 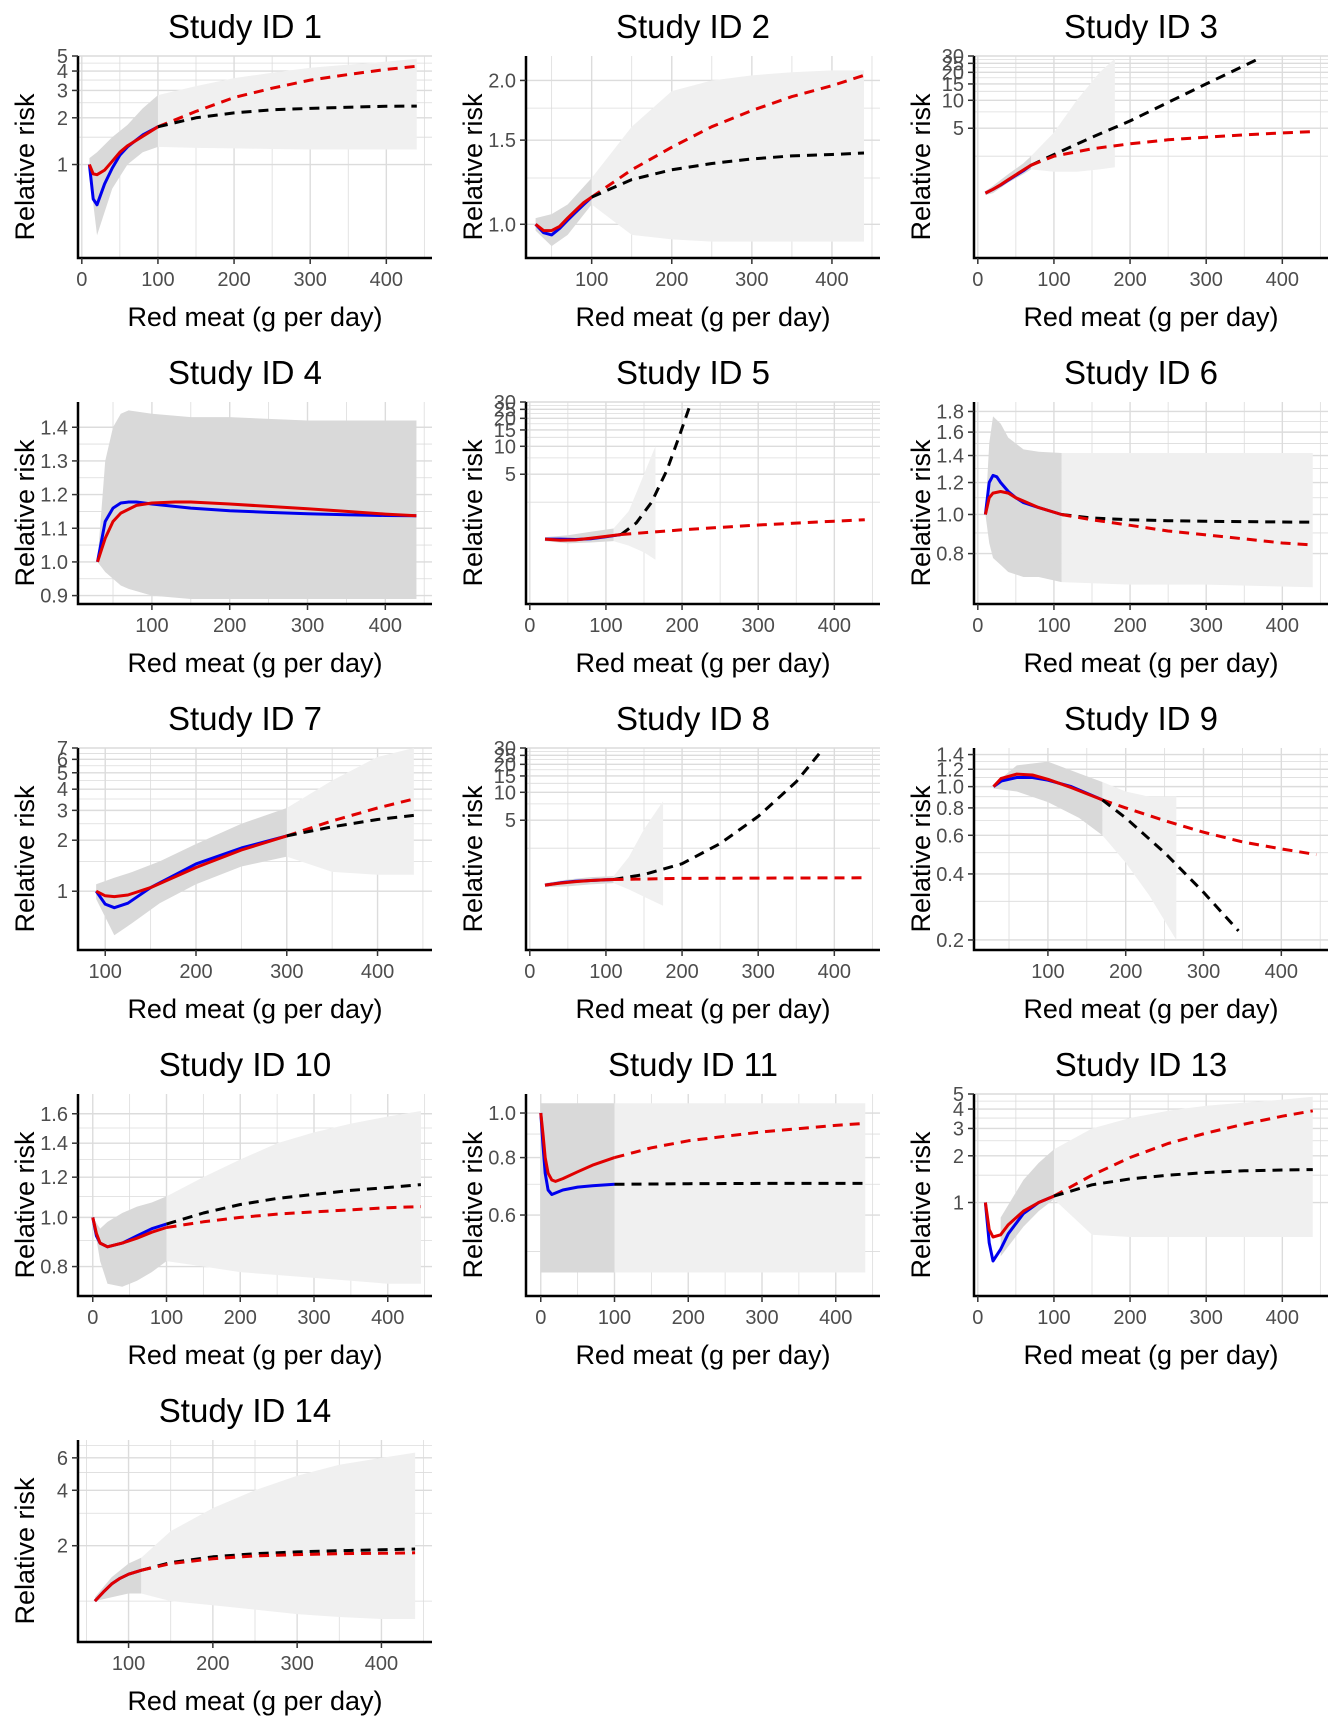 What do you see at coordinates (1141, 718) in the screenshot?
I see `chart-title: Study ID 9` at bounding box center [1141, 718].